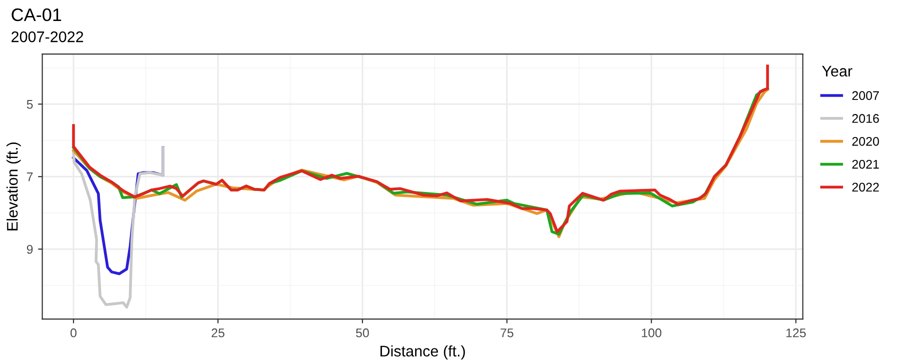 This screenshot has width=900, height=363. What do you see at coordinates (362, 333) in the screenshot?
I see `x-tick-label: 50` at bounding box center [362, 333].